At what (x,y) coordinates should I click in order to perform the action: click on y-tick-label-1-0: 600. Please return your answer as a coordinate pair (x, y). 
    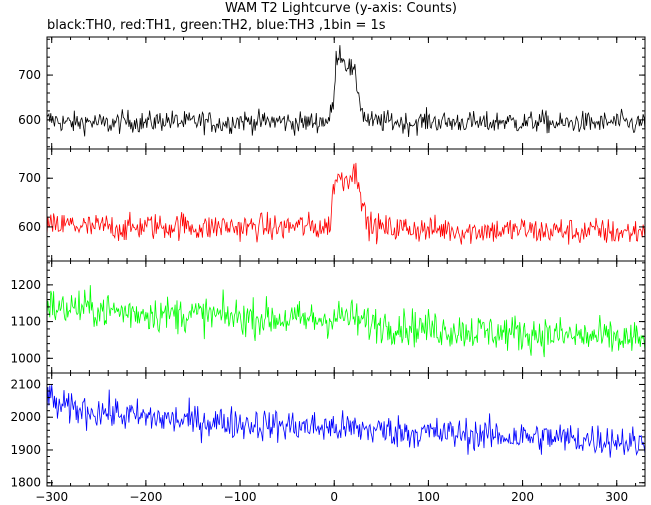
    Looking at the image, I should click on (29, 227).